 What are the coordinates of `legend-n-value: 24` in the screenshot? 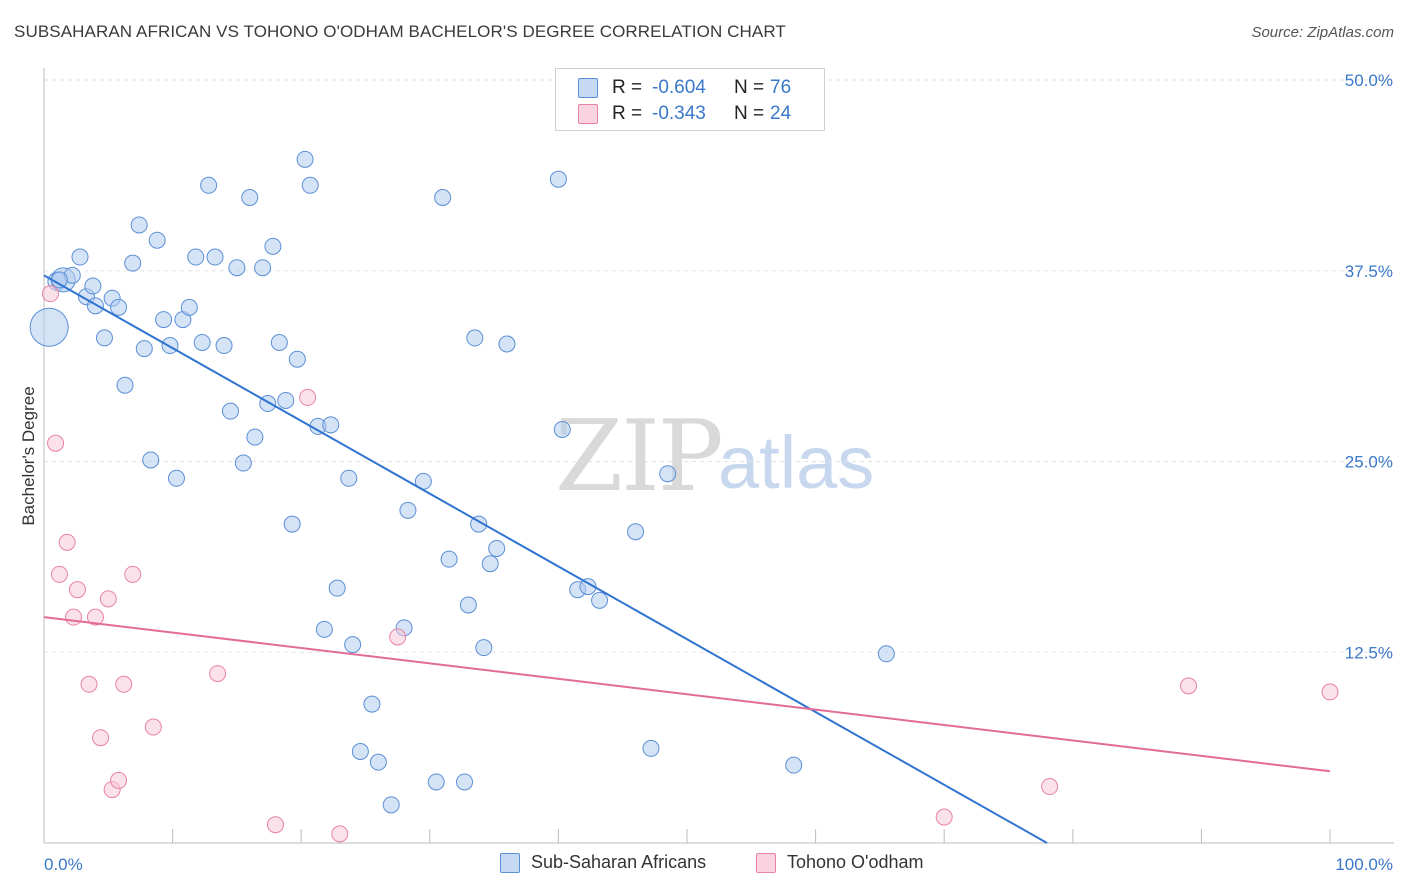 It's located at (781, 113).